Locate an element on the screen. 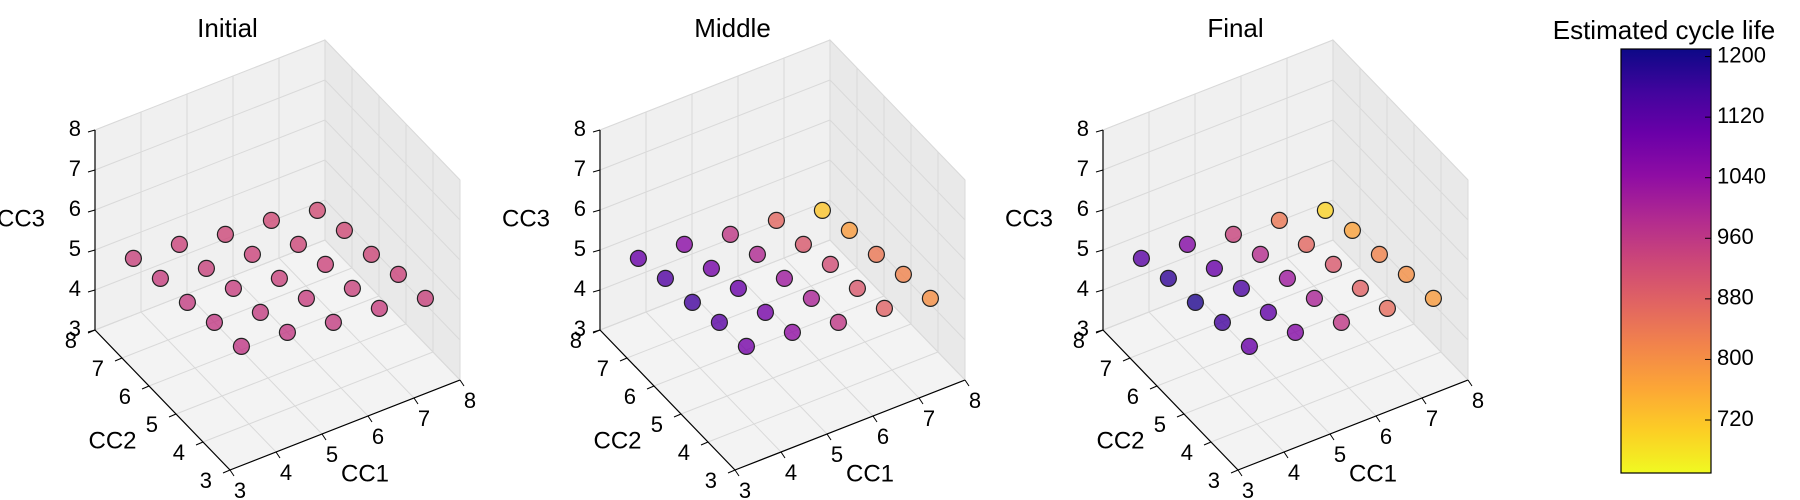 The image size is (1800, 500). y-tick-label: 4 is located at coordinates (684, 452).